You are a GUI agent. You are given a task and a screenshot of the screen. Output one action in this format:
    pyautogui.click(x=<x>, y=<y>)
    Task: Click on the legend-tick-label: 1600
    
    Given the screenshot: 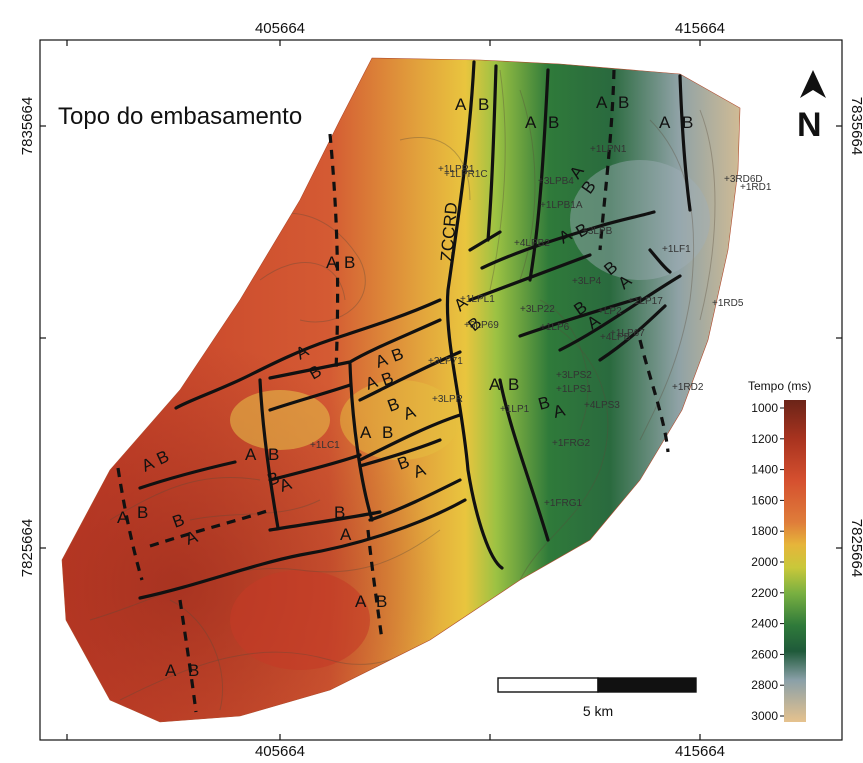 What is the action you would take?
    pyautogui.click(x=764, y=500)
    